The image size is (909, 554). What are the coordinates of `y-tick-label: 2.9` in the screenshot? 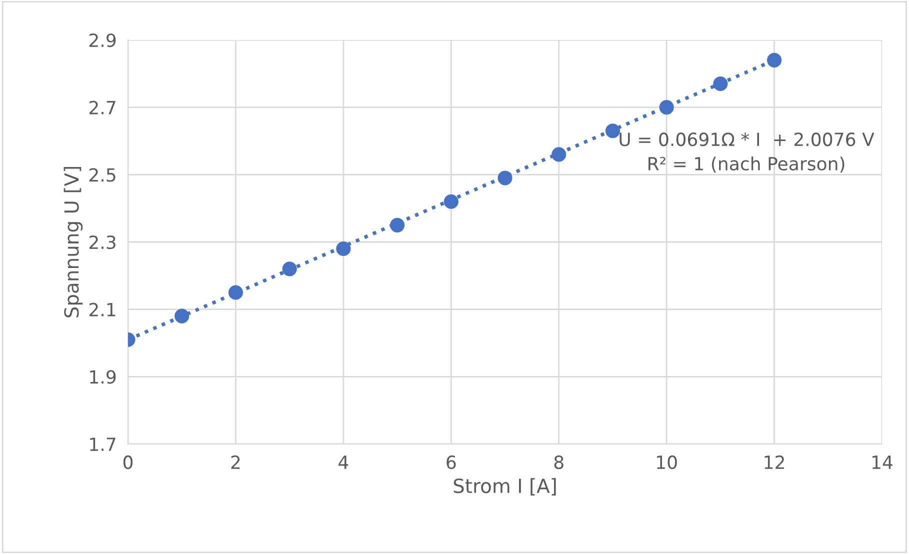 It's located at (103, 40).